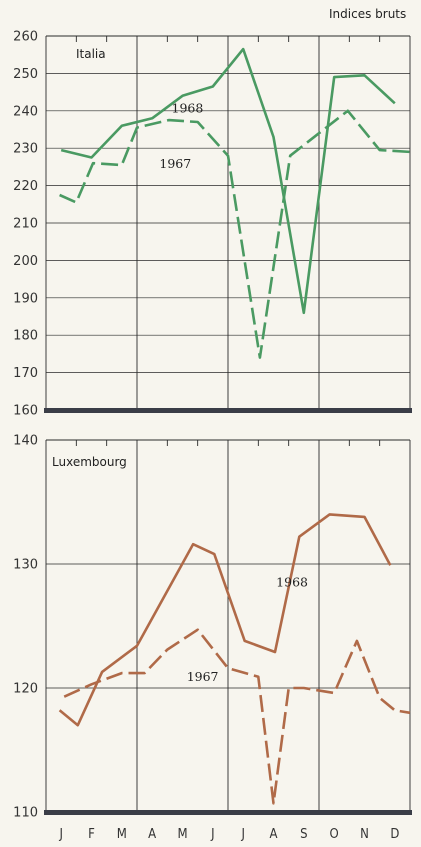 This screenshot has width=421, height=847. I want to click on y-tick-label: 160, so click(25, 411).